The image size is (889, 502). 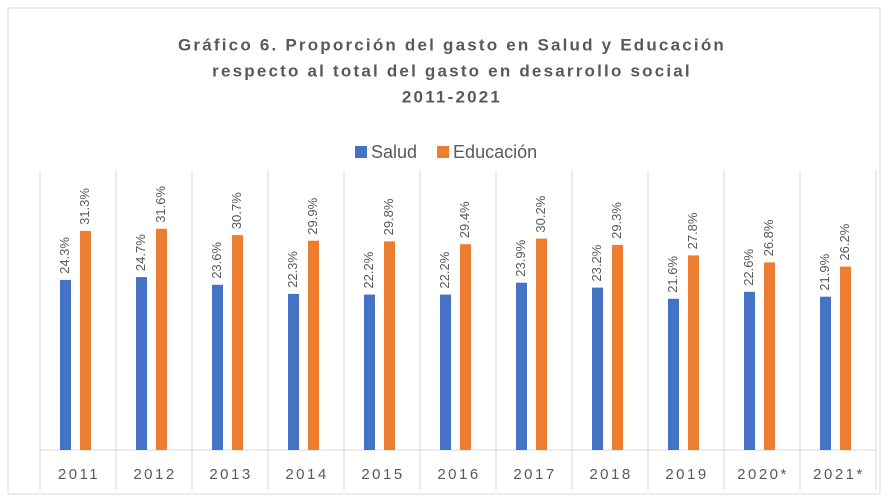 What do you see at coordinates (824, 271) in the screenshot?
I see `value-label: 21.9%` at bounding box center [824, 271].